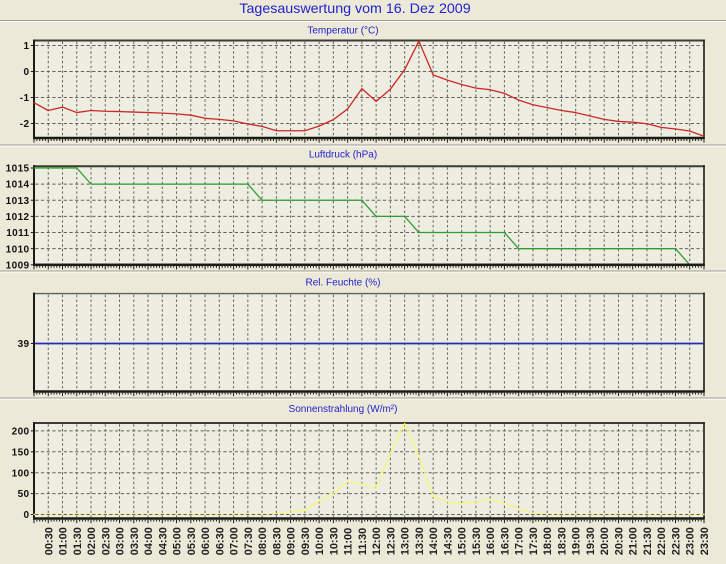 The image size is (726, 564). I want to click on svg-text: 01:30, so click(78, 541).